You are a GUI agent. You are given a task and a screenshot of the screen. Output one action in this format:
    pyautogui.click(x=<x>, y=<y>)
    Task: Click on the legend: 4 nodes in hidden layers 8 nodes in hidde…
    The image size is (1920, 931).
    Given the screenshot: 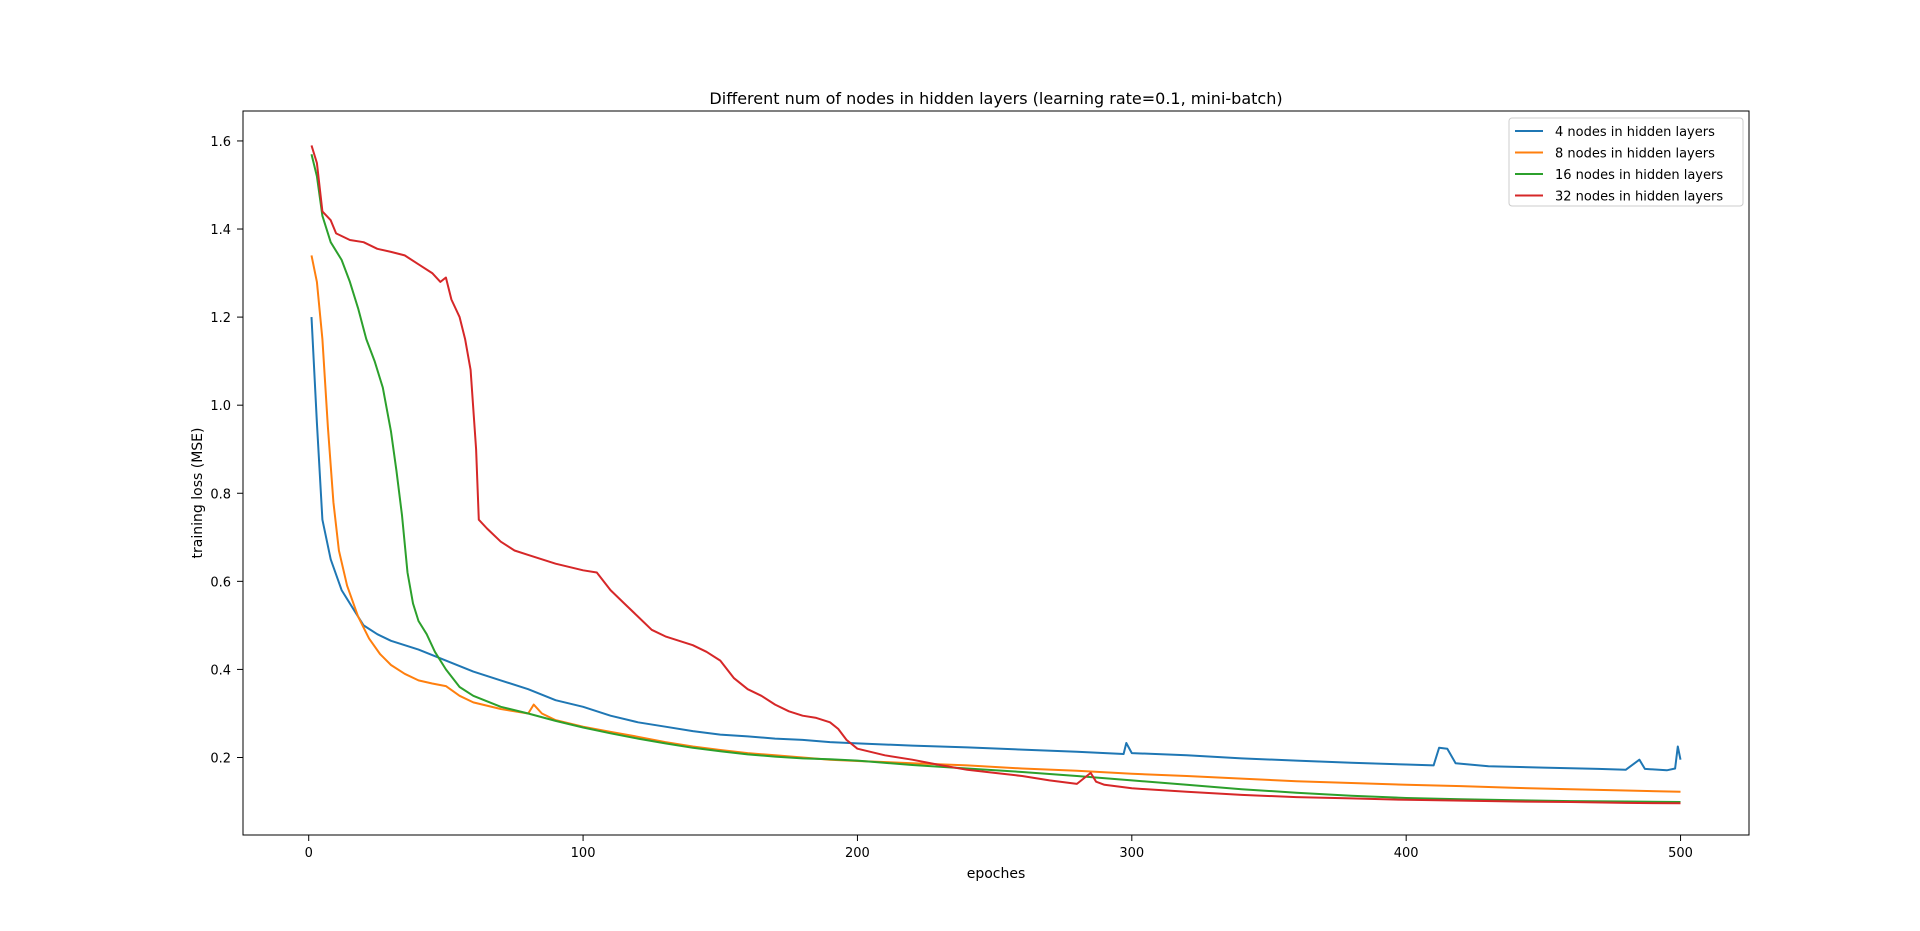 What is the action you would take?
    pyautogui.click(x=1626, y=162)
    